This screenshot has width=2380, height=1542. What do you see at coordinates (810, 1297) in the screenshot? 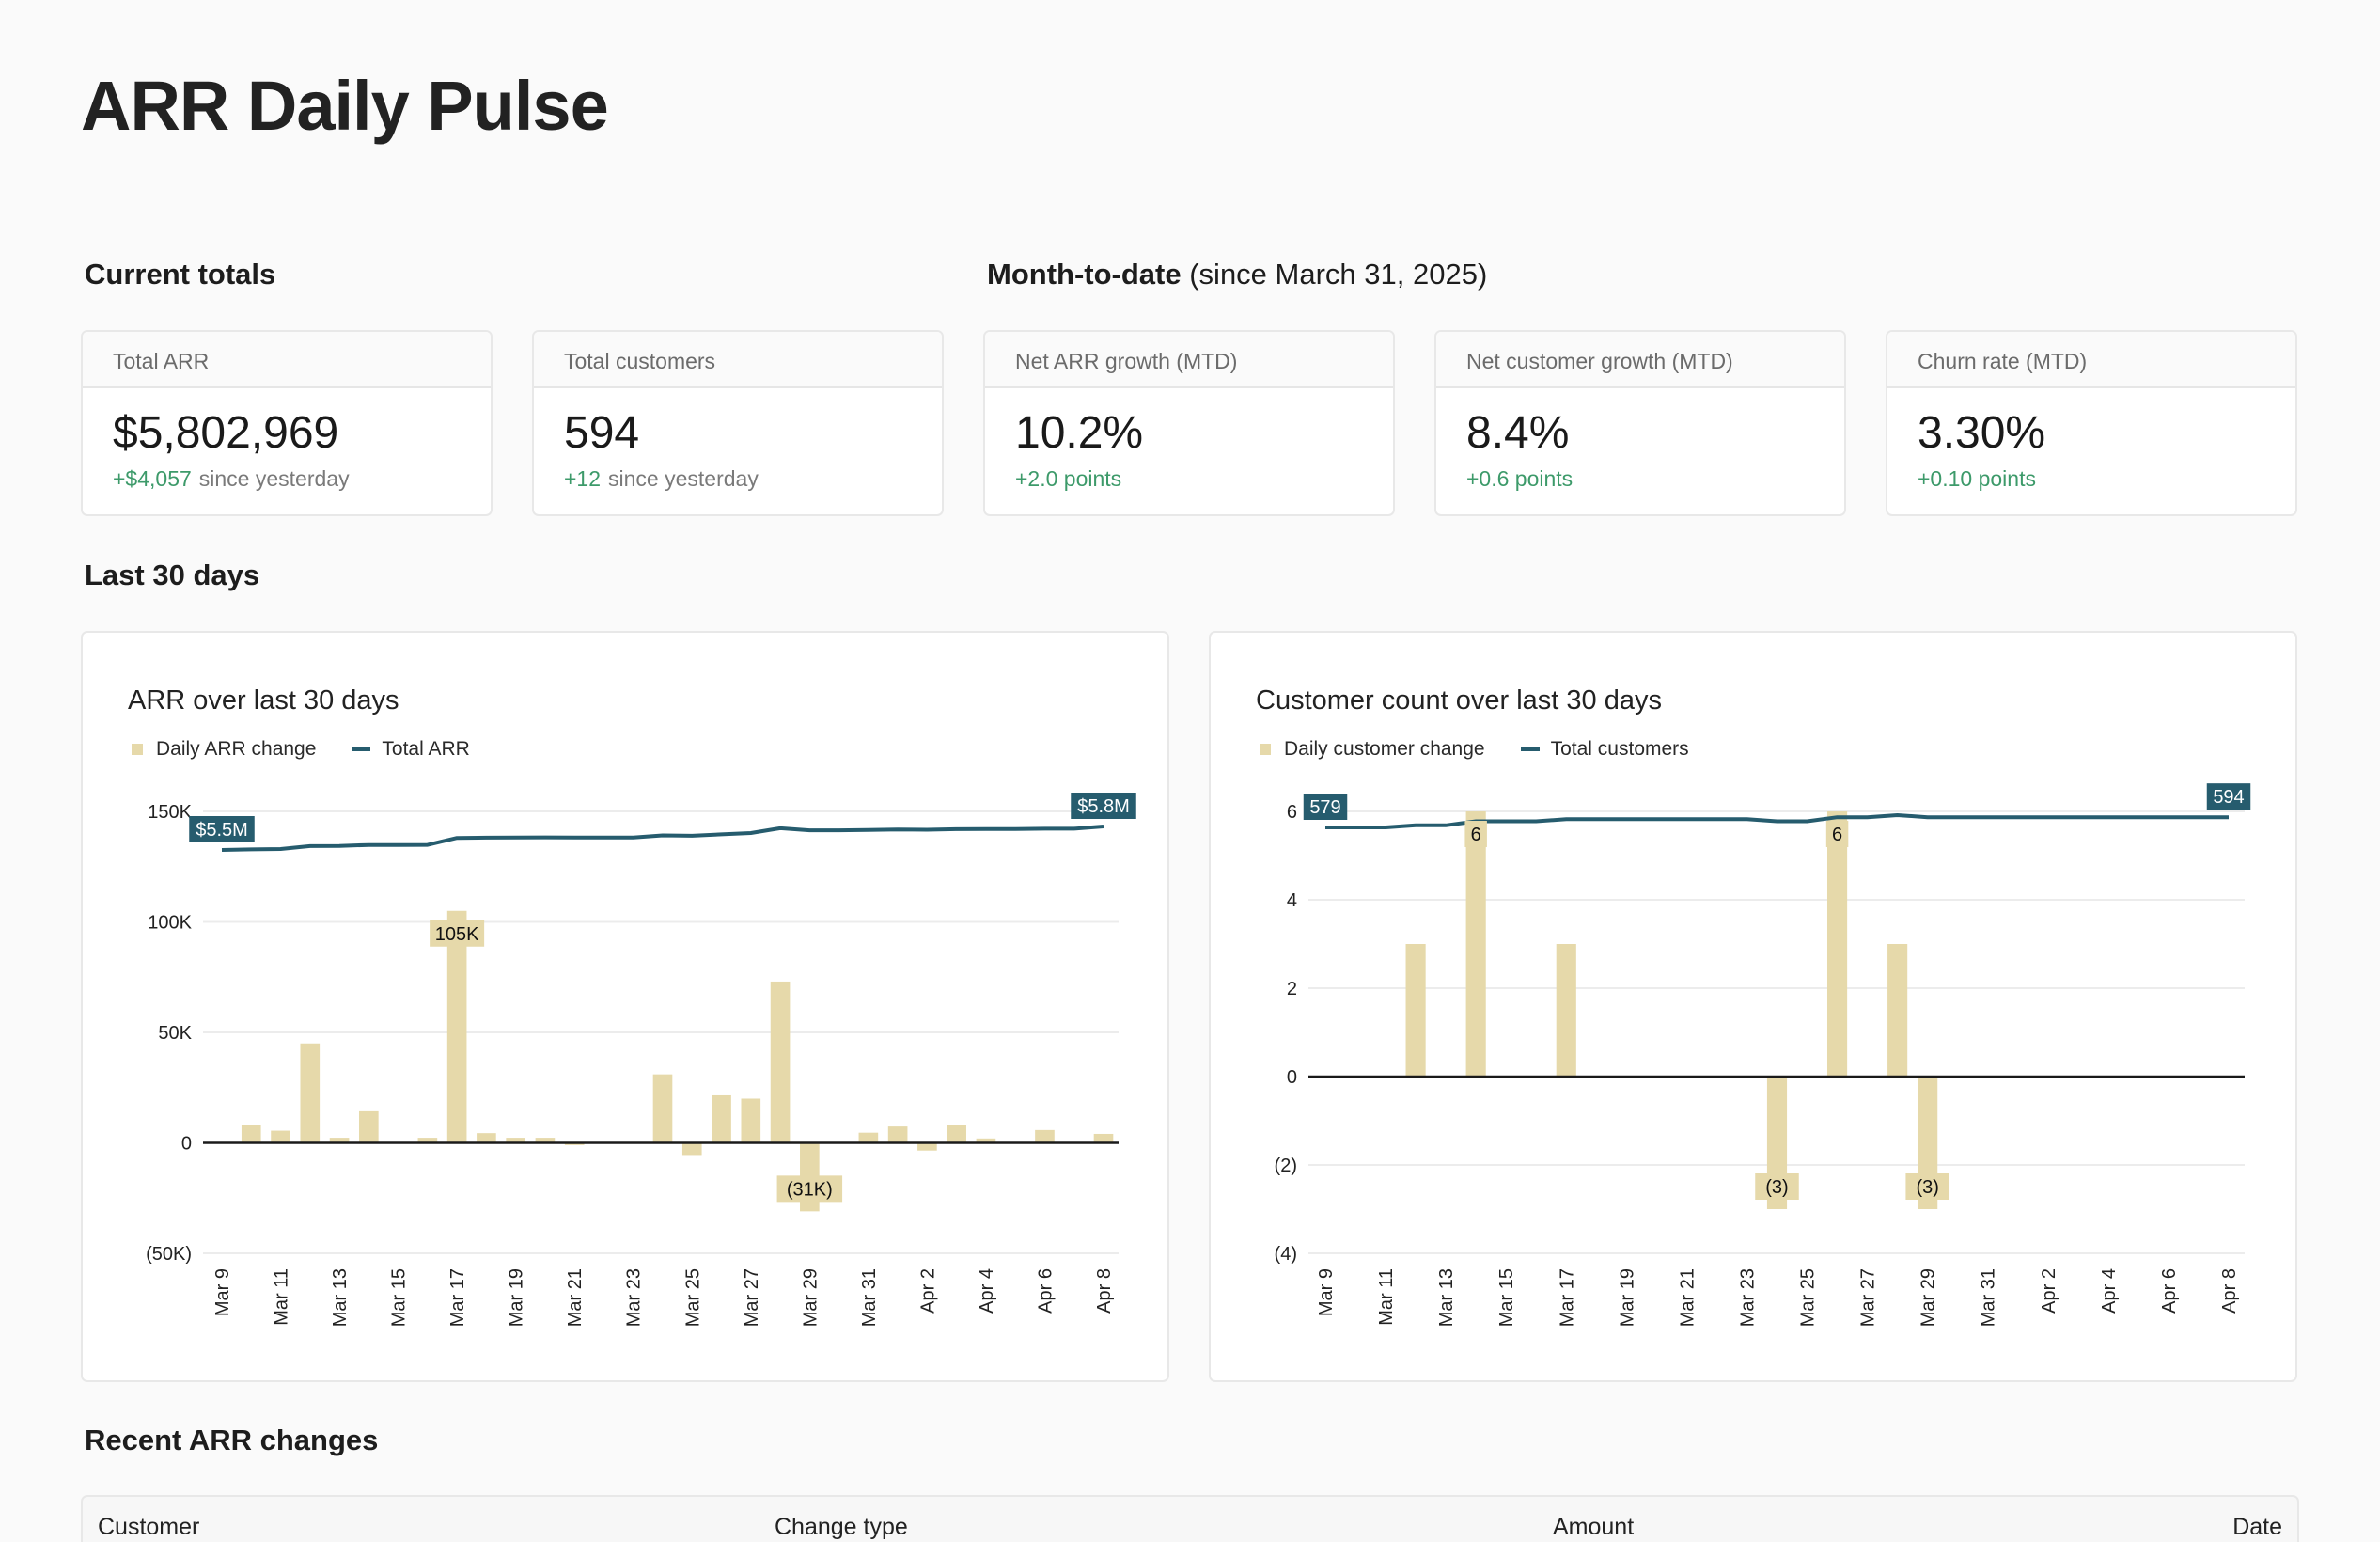
I see `x-tick-label: Mar 29` at bounding box center [810, 1297].